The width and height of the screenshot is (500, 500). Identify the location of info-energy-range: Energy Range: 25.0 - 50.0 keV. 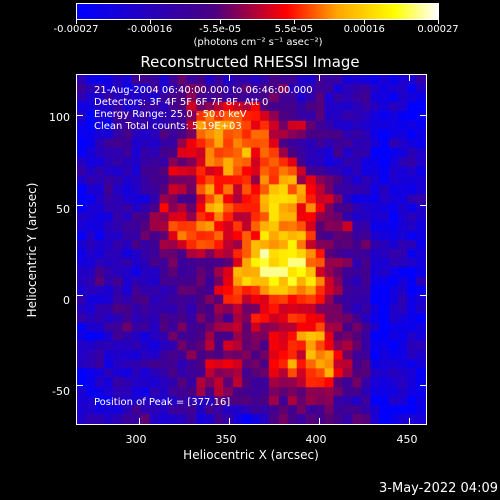
(170, 114).